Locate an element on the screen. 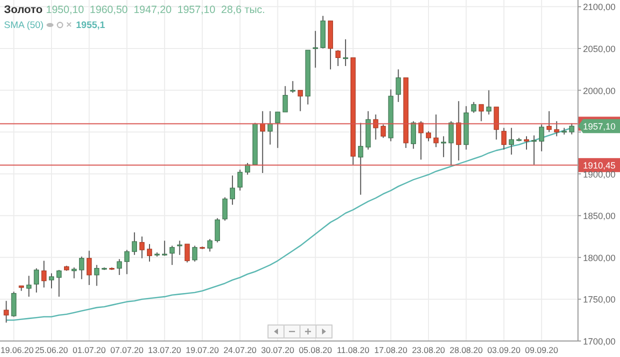 This screenshot has height=357, width=620. x-tick-label: 30.07.20 is located at coordinates (278, 350).